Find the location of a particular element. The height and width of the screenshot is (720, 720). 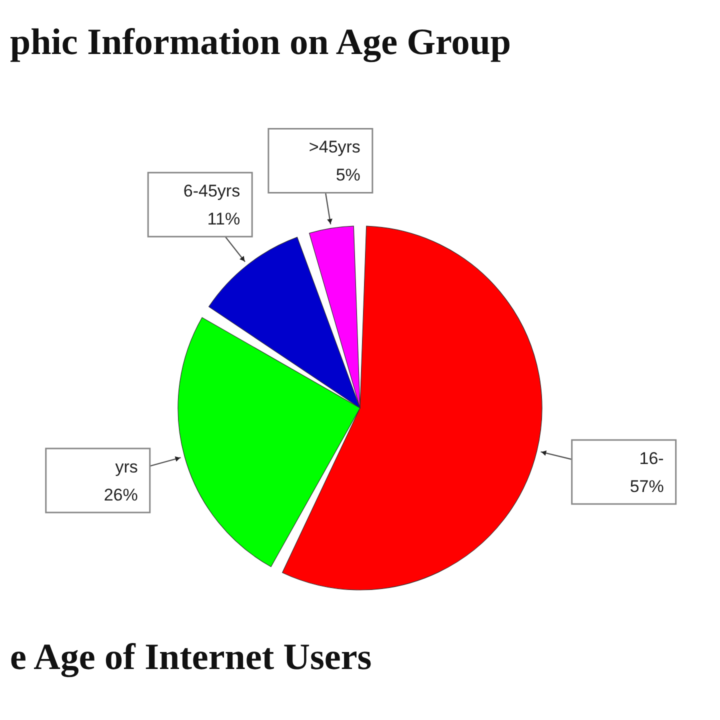

data-label: 5% is located at coordinates (348, 175).